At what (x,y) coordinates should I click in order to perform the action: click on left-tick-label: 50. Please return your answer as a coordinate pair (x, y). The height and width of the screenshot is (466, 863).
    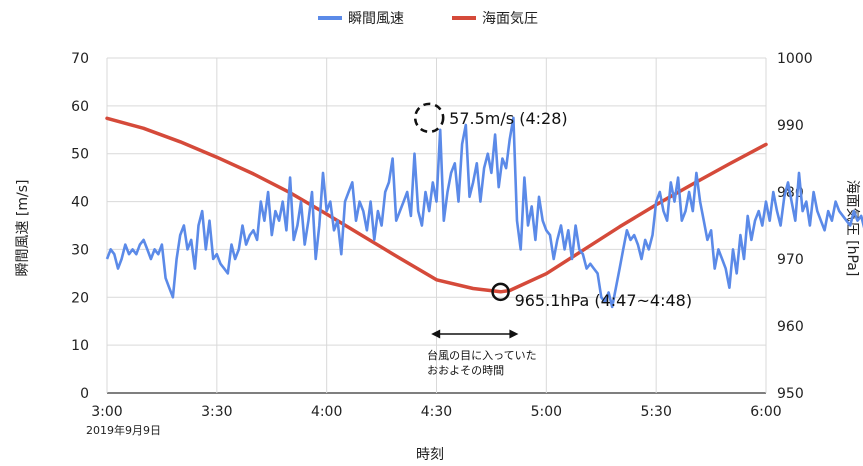
    Looking at the image, I should click on (80, 155).